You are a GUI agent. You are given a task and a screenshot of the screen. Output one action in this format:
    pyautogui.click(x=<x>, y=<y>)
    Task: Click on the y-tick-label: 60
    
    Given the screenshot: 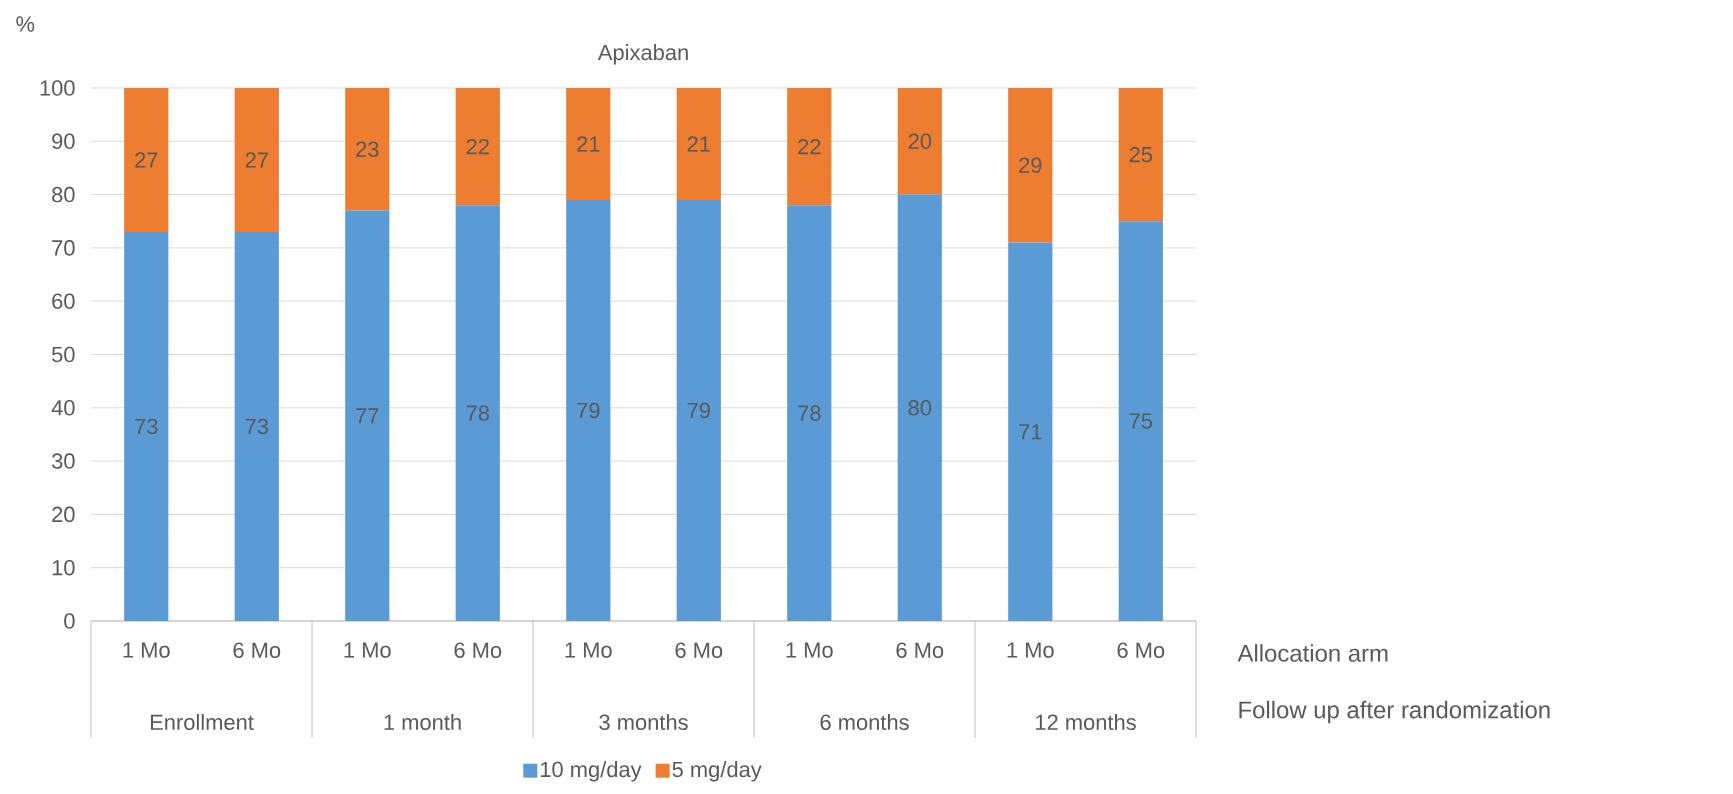 What is the action you would take?
    pyautogui.click(x=63, y=301)
    